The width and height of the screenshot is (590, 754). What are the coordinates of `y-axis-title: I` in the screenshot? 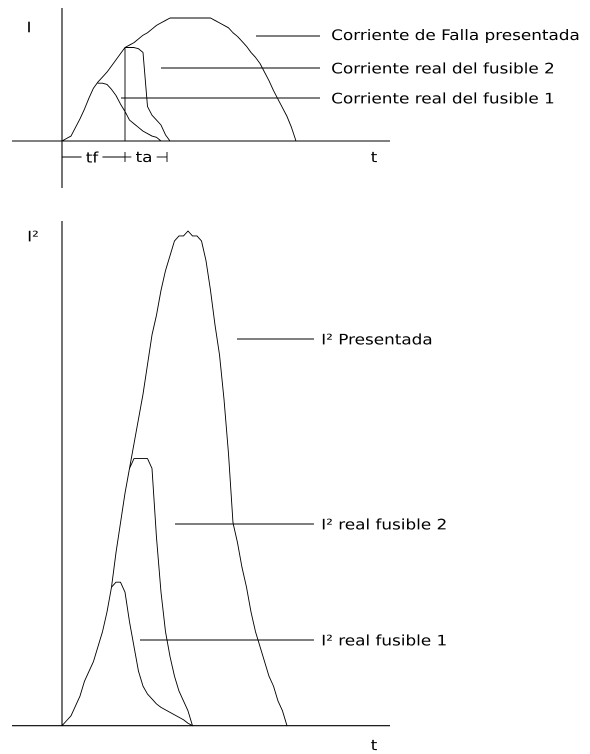 It's located at (29, 27).